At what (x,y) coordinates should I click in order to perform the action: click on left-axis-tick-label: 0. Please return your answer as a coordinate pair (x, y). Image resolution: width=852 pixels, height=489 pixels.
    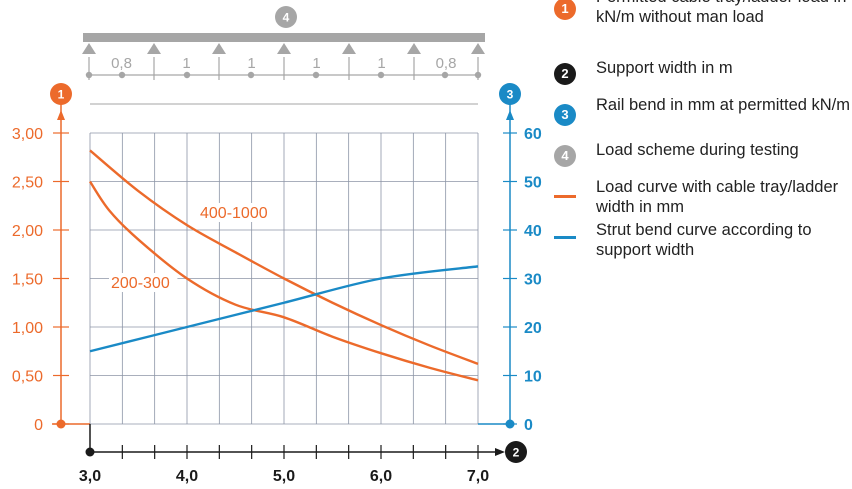
    Looking at the image, I should click on (38, 425).